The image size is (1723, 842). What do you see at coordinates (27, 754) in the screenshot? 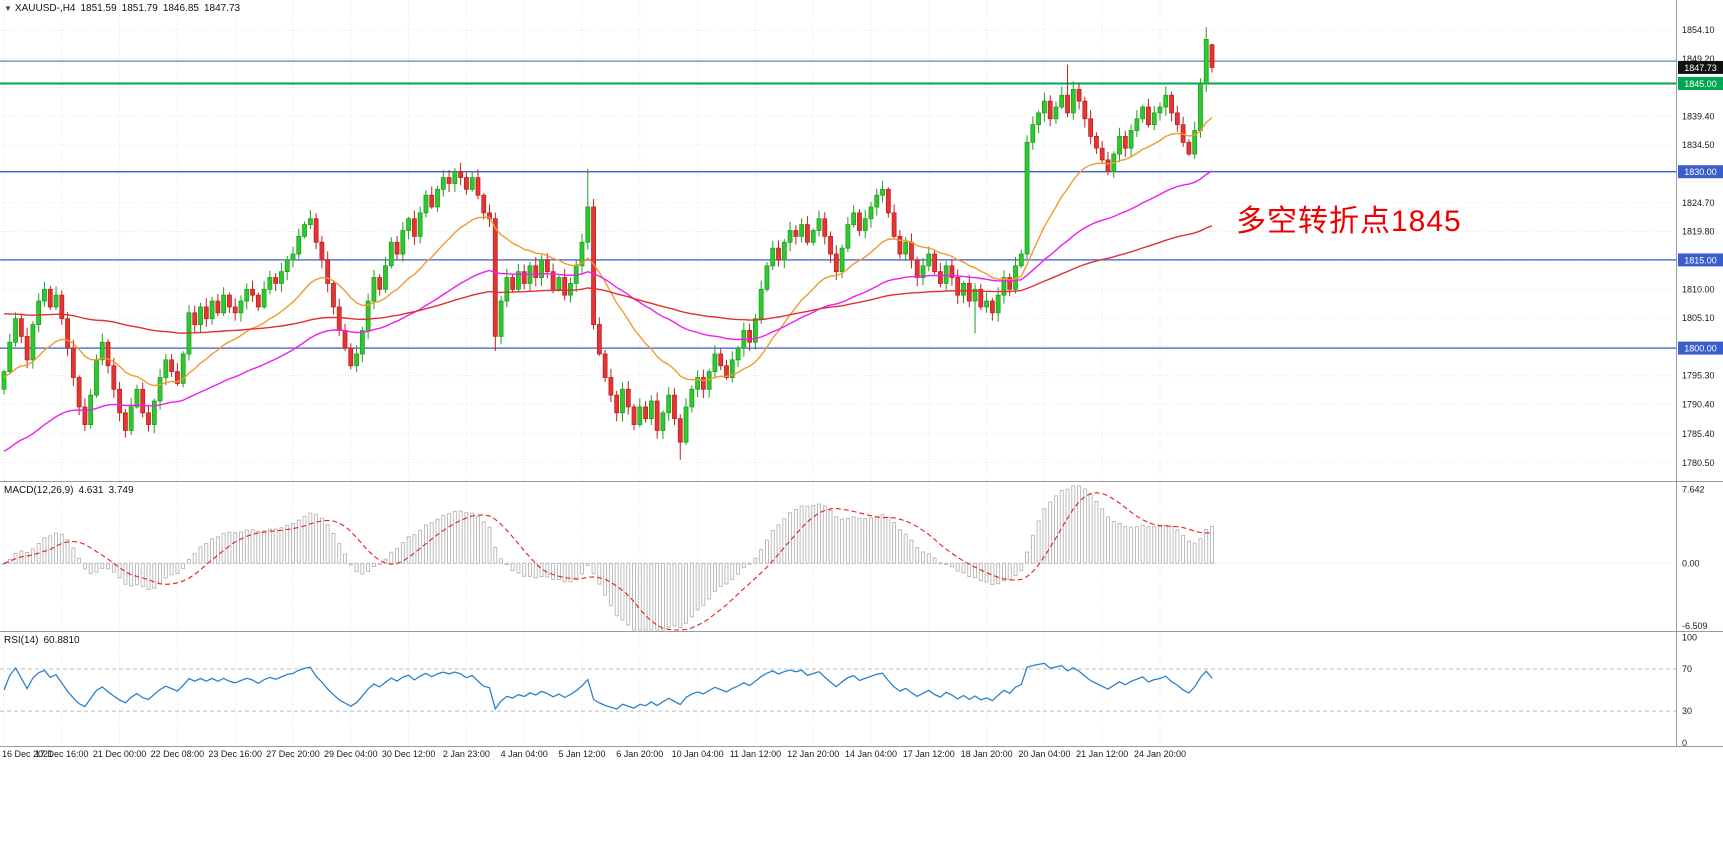
I see `time-axis-label: 16 Dec 2021` at bounding box center [27, 754].